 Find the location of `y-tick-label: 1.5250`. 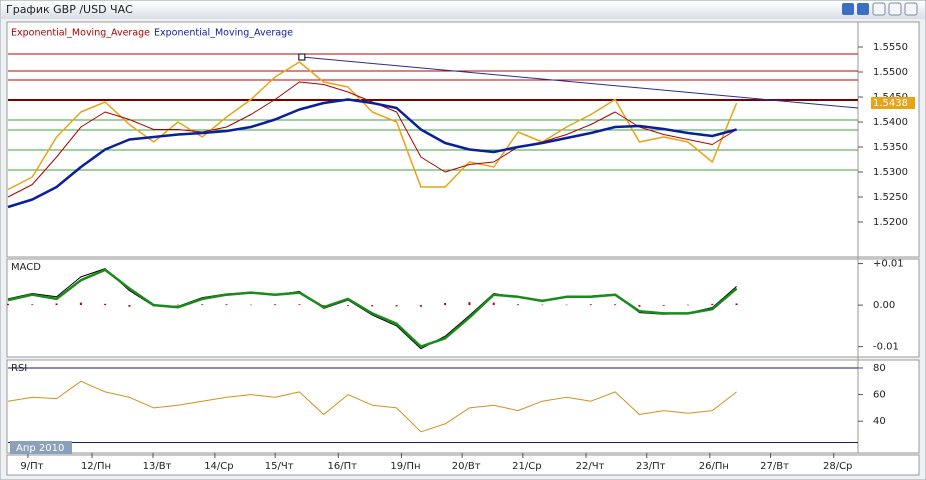

y-tick-label: 1.5250 is located at coordinates (890, 197).